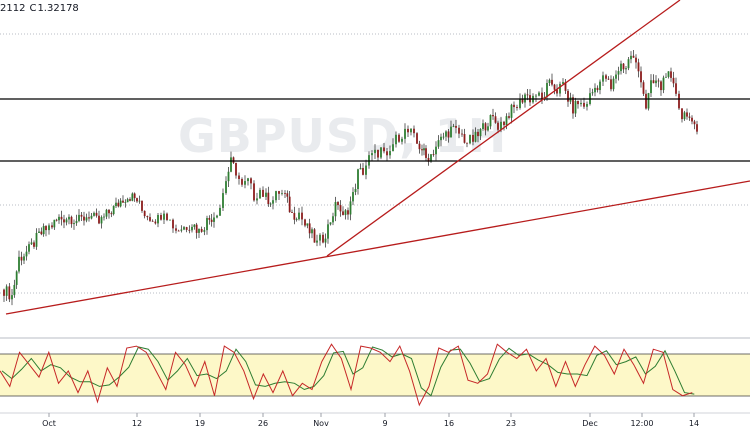 This screenshot has width=750, height=430. Describe the element at coordinates (375, 375) in the screenshot. I see `overbought-band` at that location.